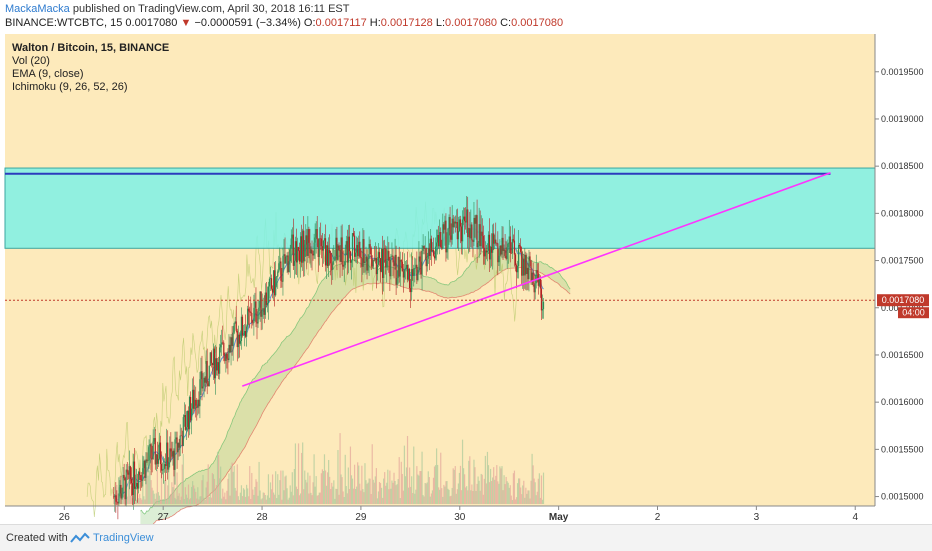 The image size is (932, 551). Describe the element at coordinates (70, 87) in the screenshot. I see `legend-ichimoku: Ichimoku (9, 26, 52, 26)` at that location.